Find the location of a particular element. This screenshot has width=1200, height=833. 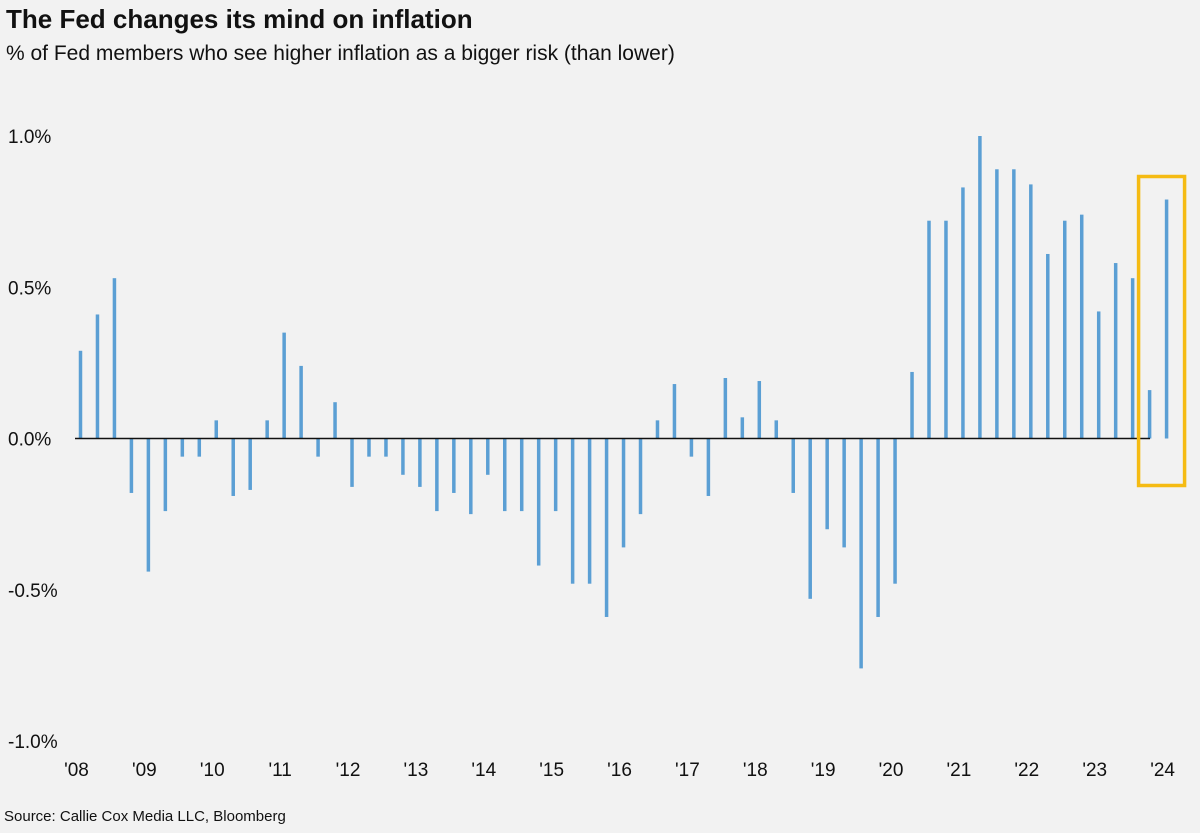

x-tick-label: '10 is located at coordinates (212, 770).